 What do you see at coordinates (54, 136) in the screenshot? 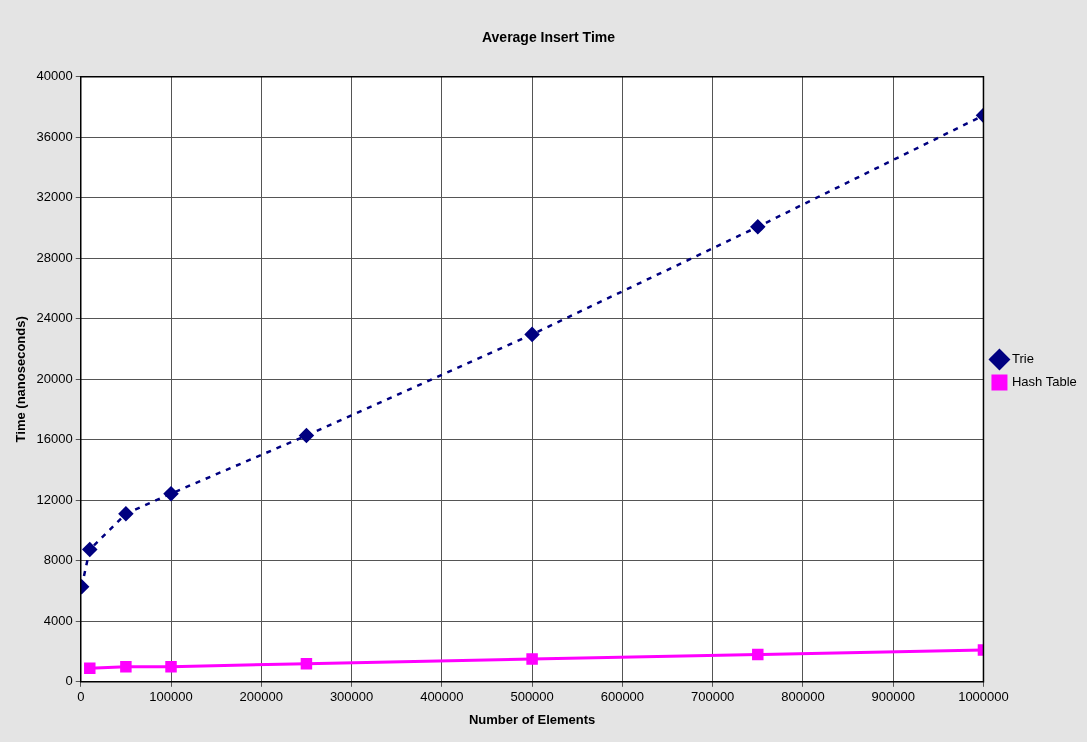
I see `y-tick-label: 36000` at bounding box center [54, 136].